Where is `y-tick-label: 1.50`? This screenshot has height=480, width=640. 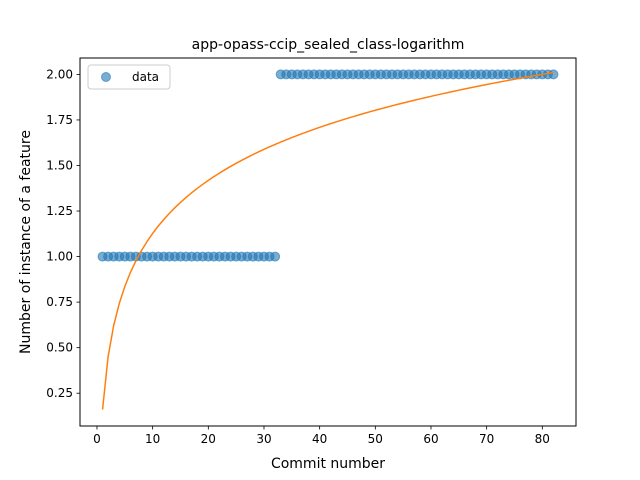
y-tick-label: 1.50 is located at coordinates (59, 165).